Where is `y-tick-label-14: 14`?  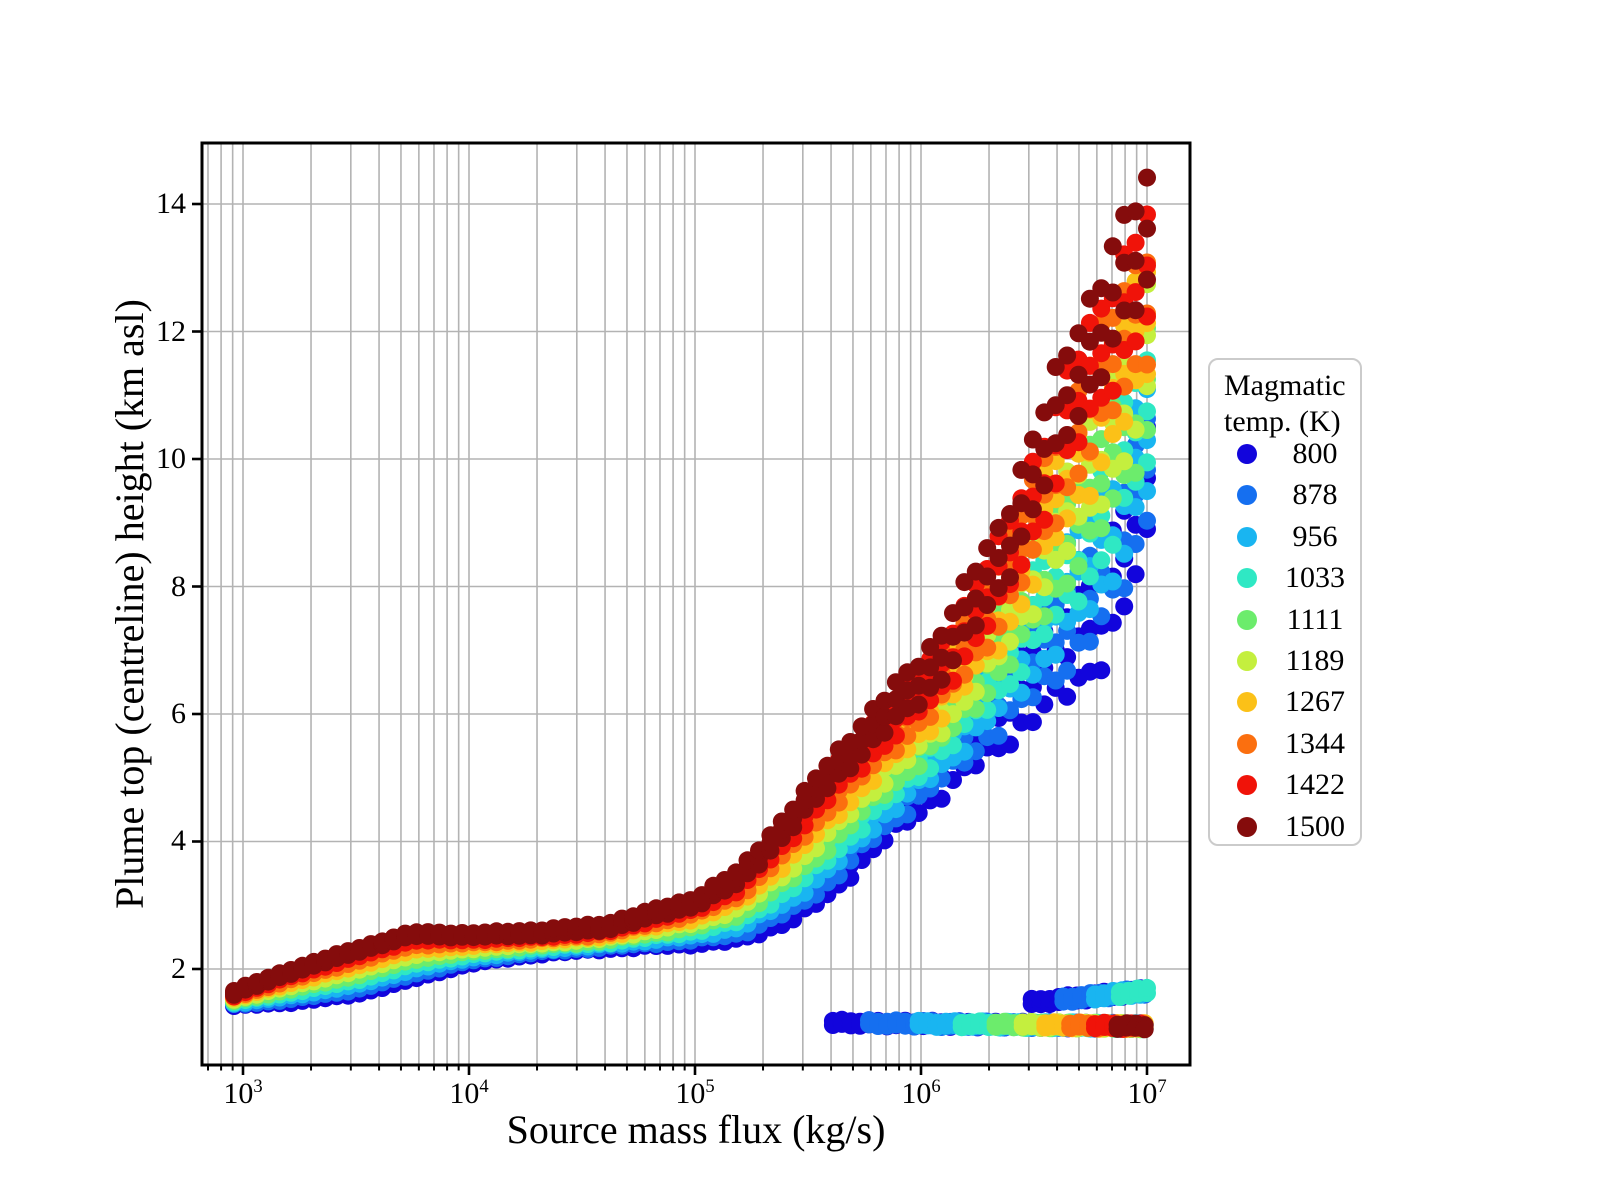 y-tick-label-14: 14 is located at coordinates (171, 203).